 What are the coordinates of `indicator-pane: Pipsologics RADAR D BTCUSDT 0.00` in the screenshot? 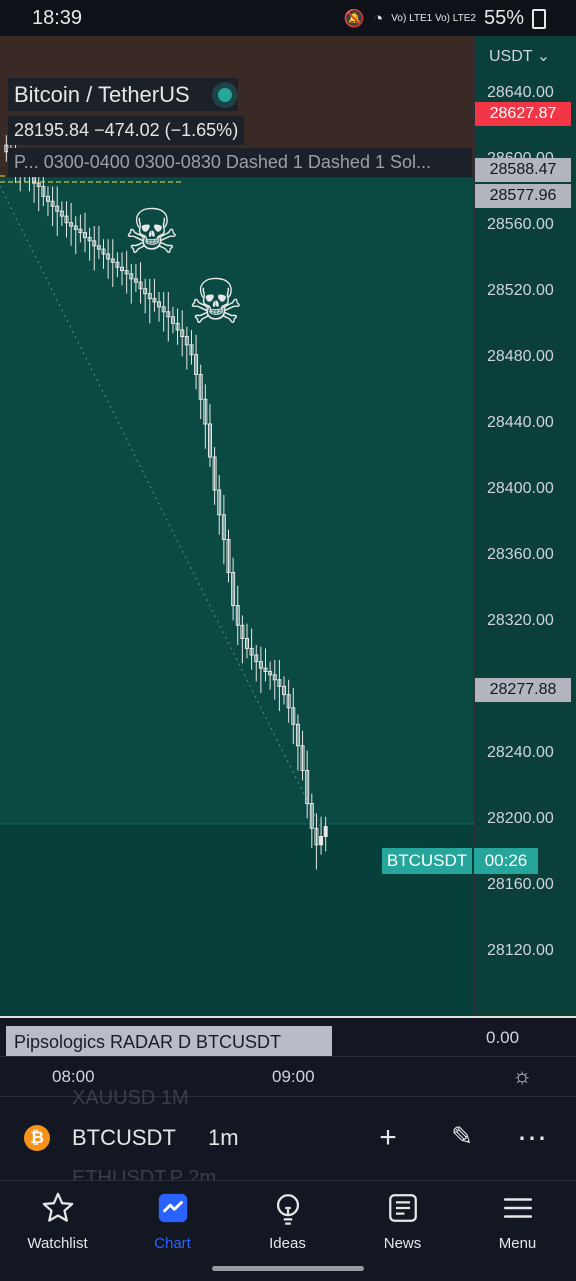 It's located at (288, 1037).